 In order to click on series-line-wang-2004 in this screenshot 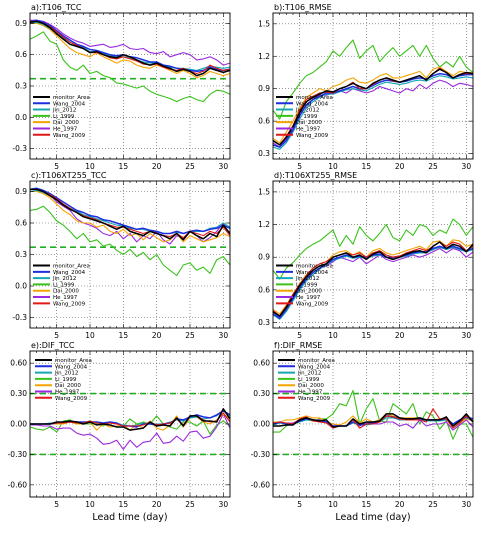, I will do `click(130, 46)`.